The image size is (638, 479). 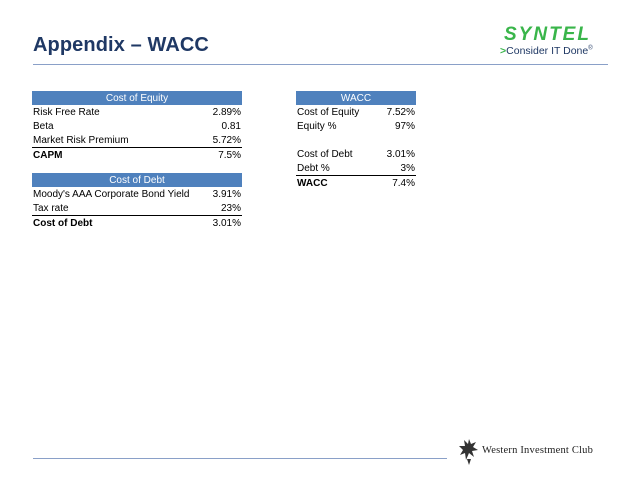 I want to click on table-row: Risk Free Rate 2.89%, so click(x=137, y=112).